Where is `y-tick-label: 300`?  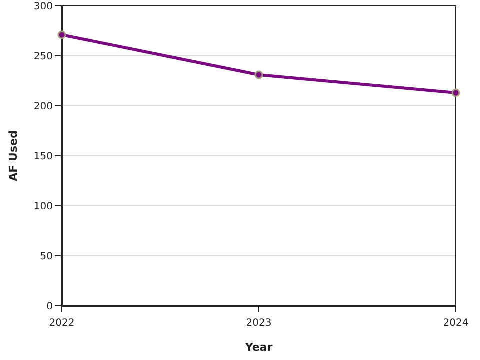
y-tick-label: 300 is located at coordinates (43, 7).